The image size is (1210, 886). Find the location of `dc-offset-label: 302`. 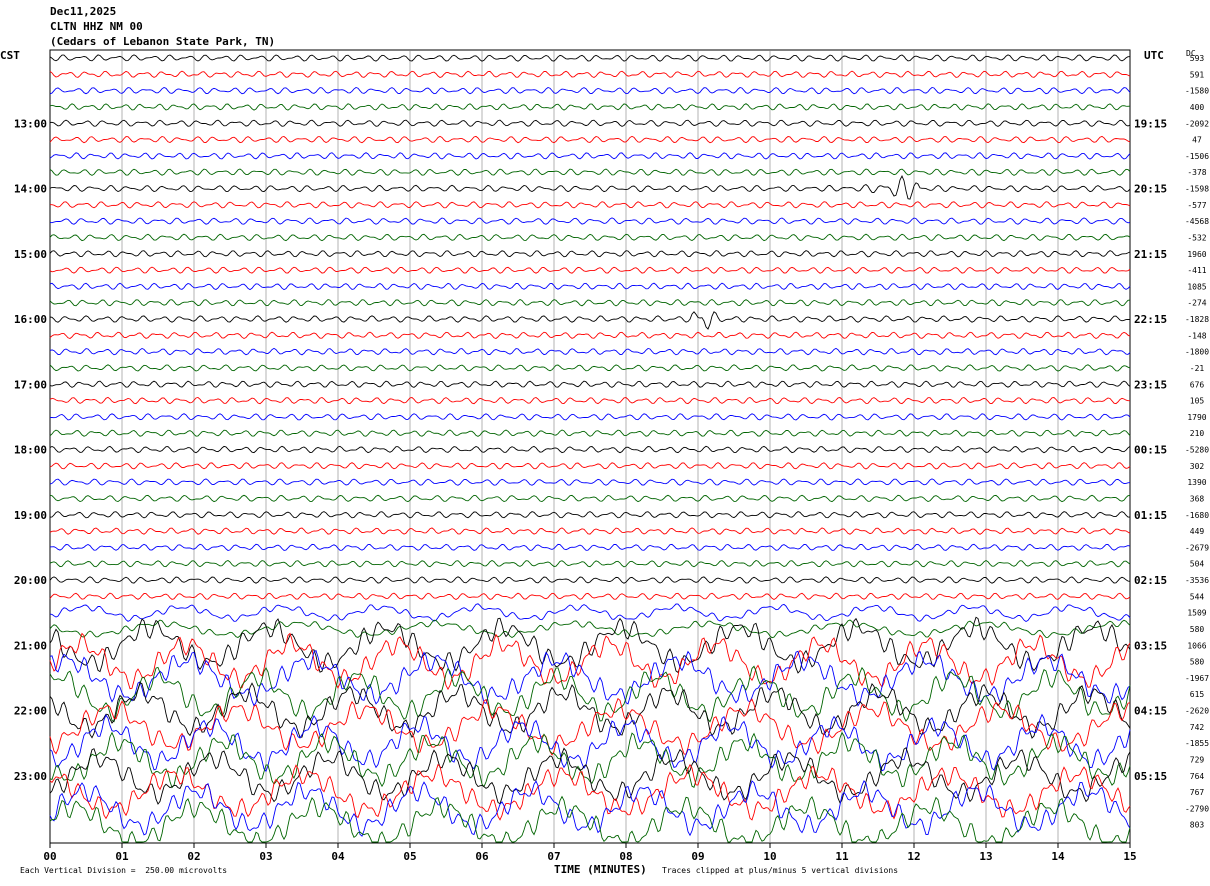

dc-offset-label: 302 is located at coordinates (1197, 466).